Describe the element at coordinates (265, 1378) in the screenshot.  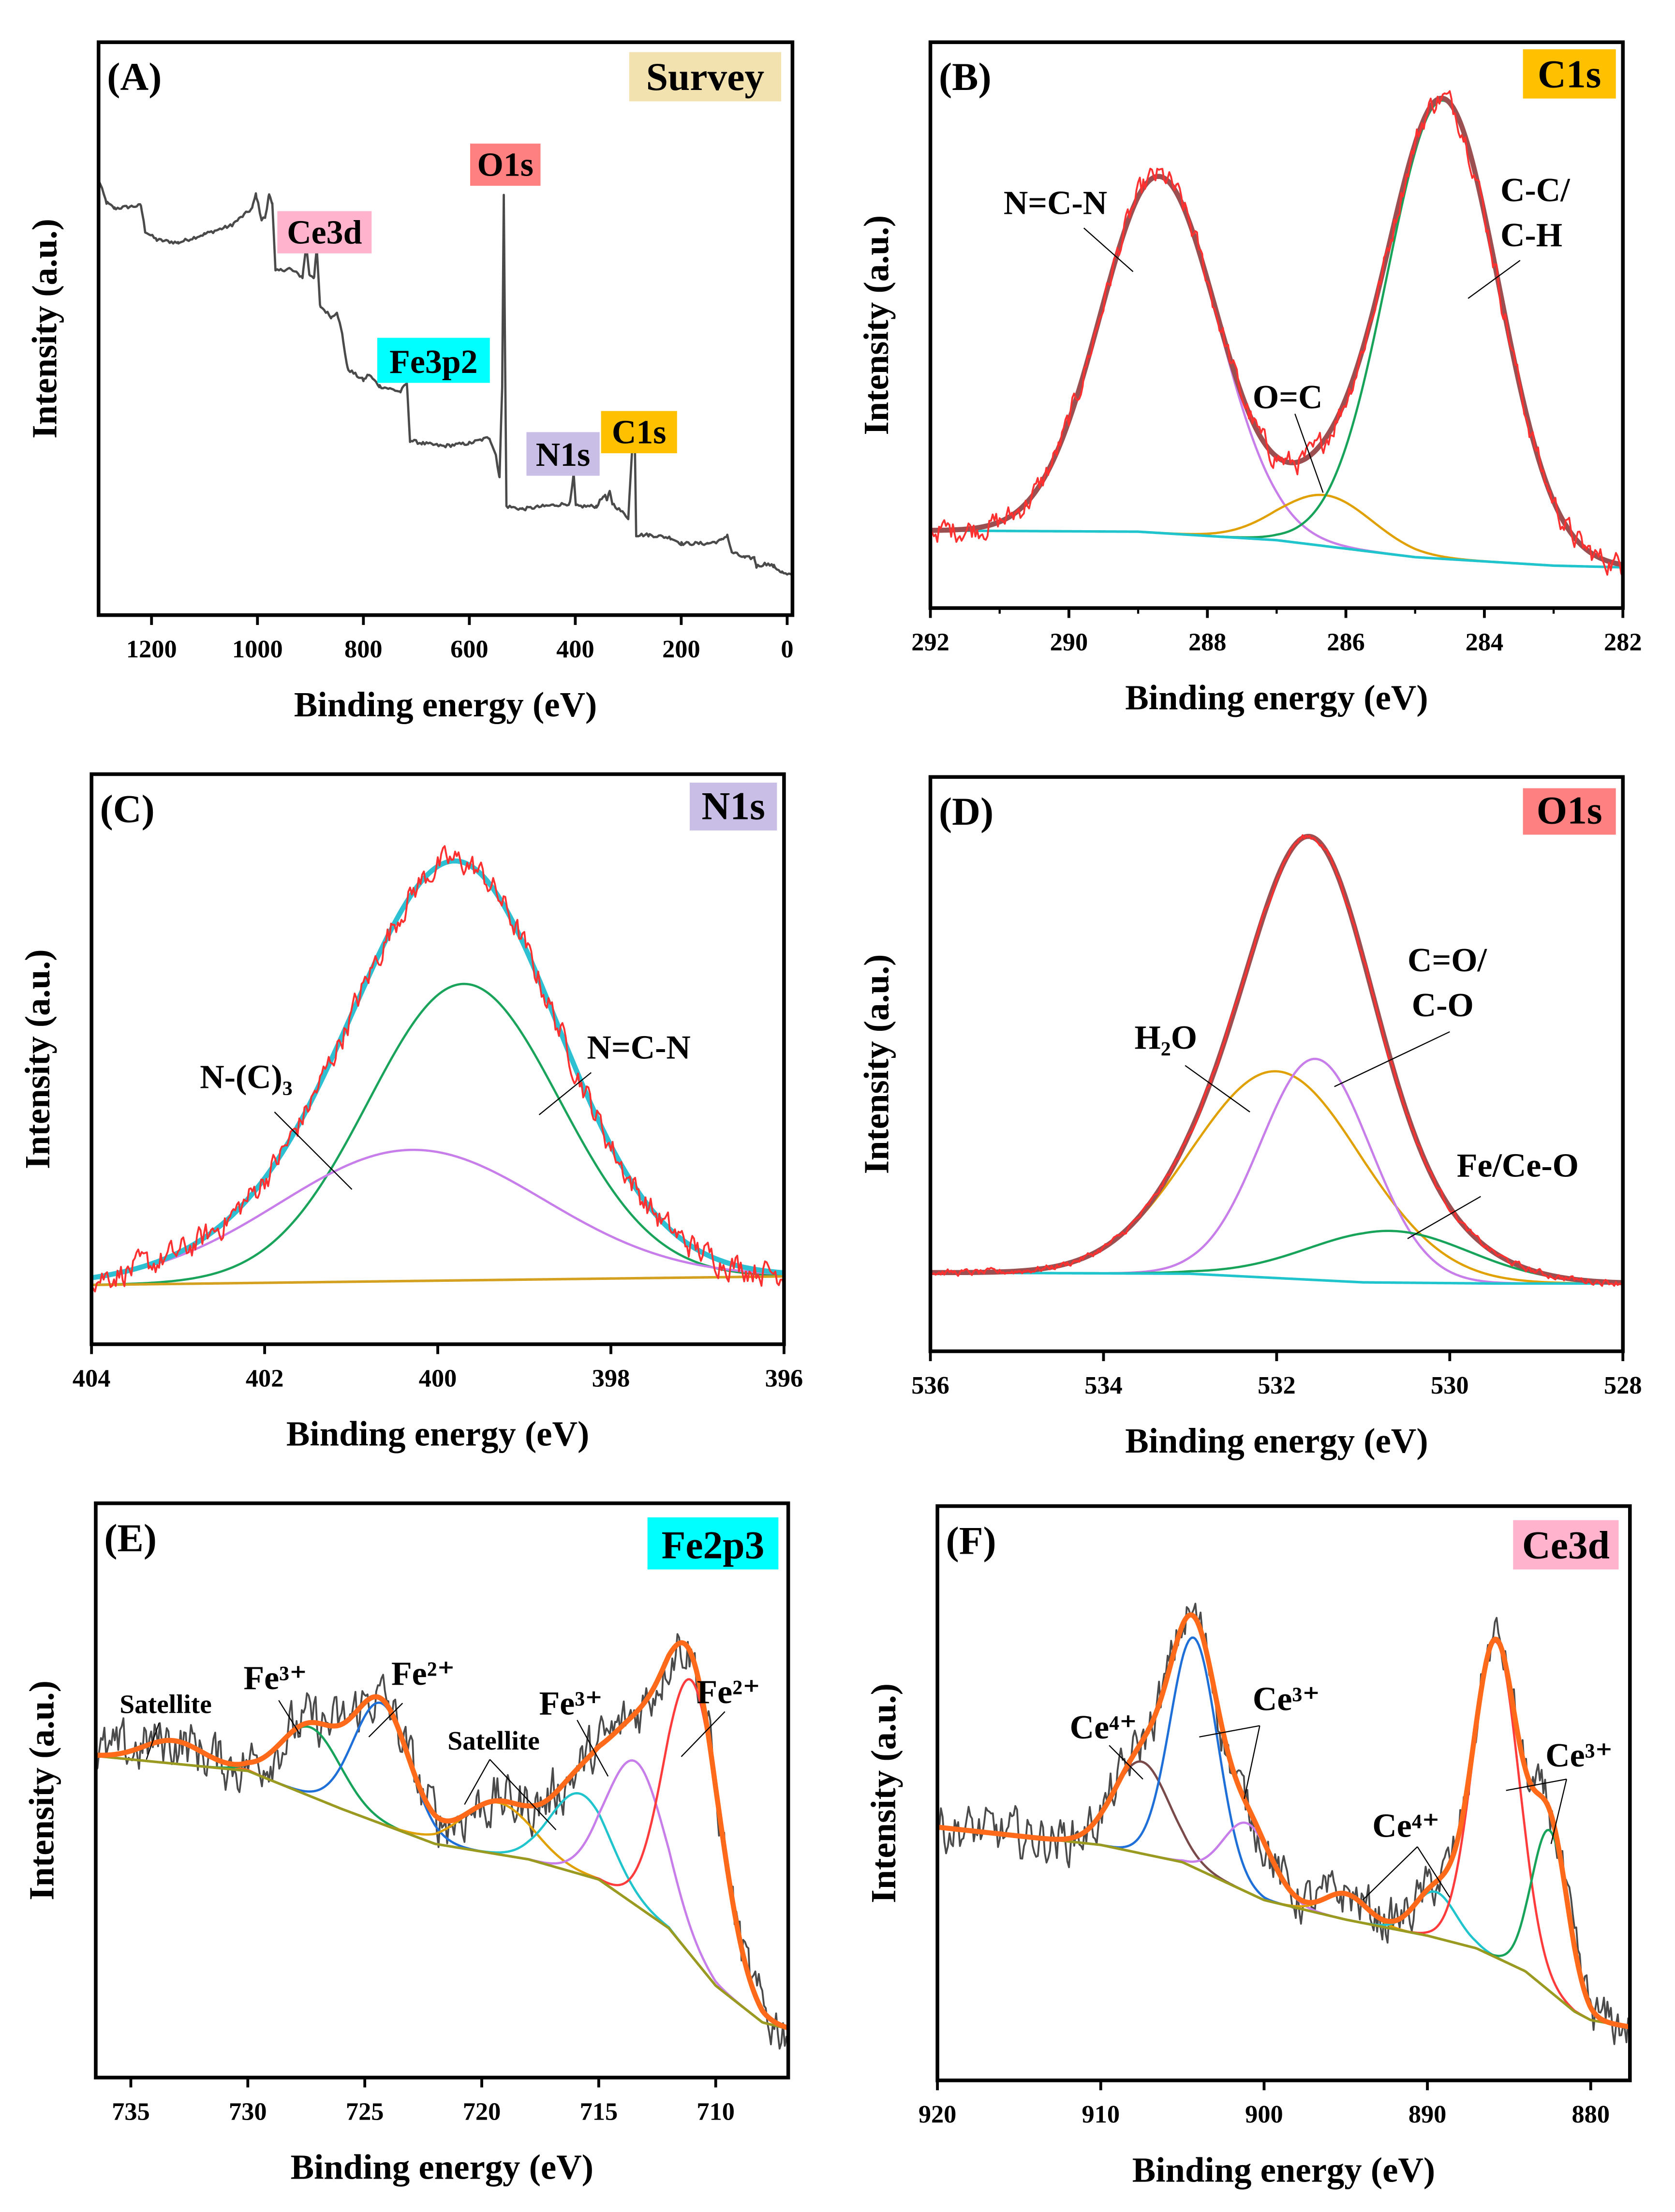
I see `x-tick-label: 402` at that location.